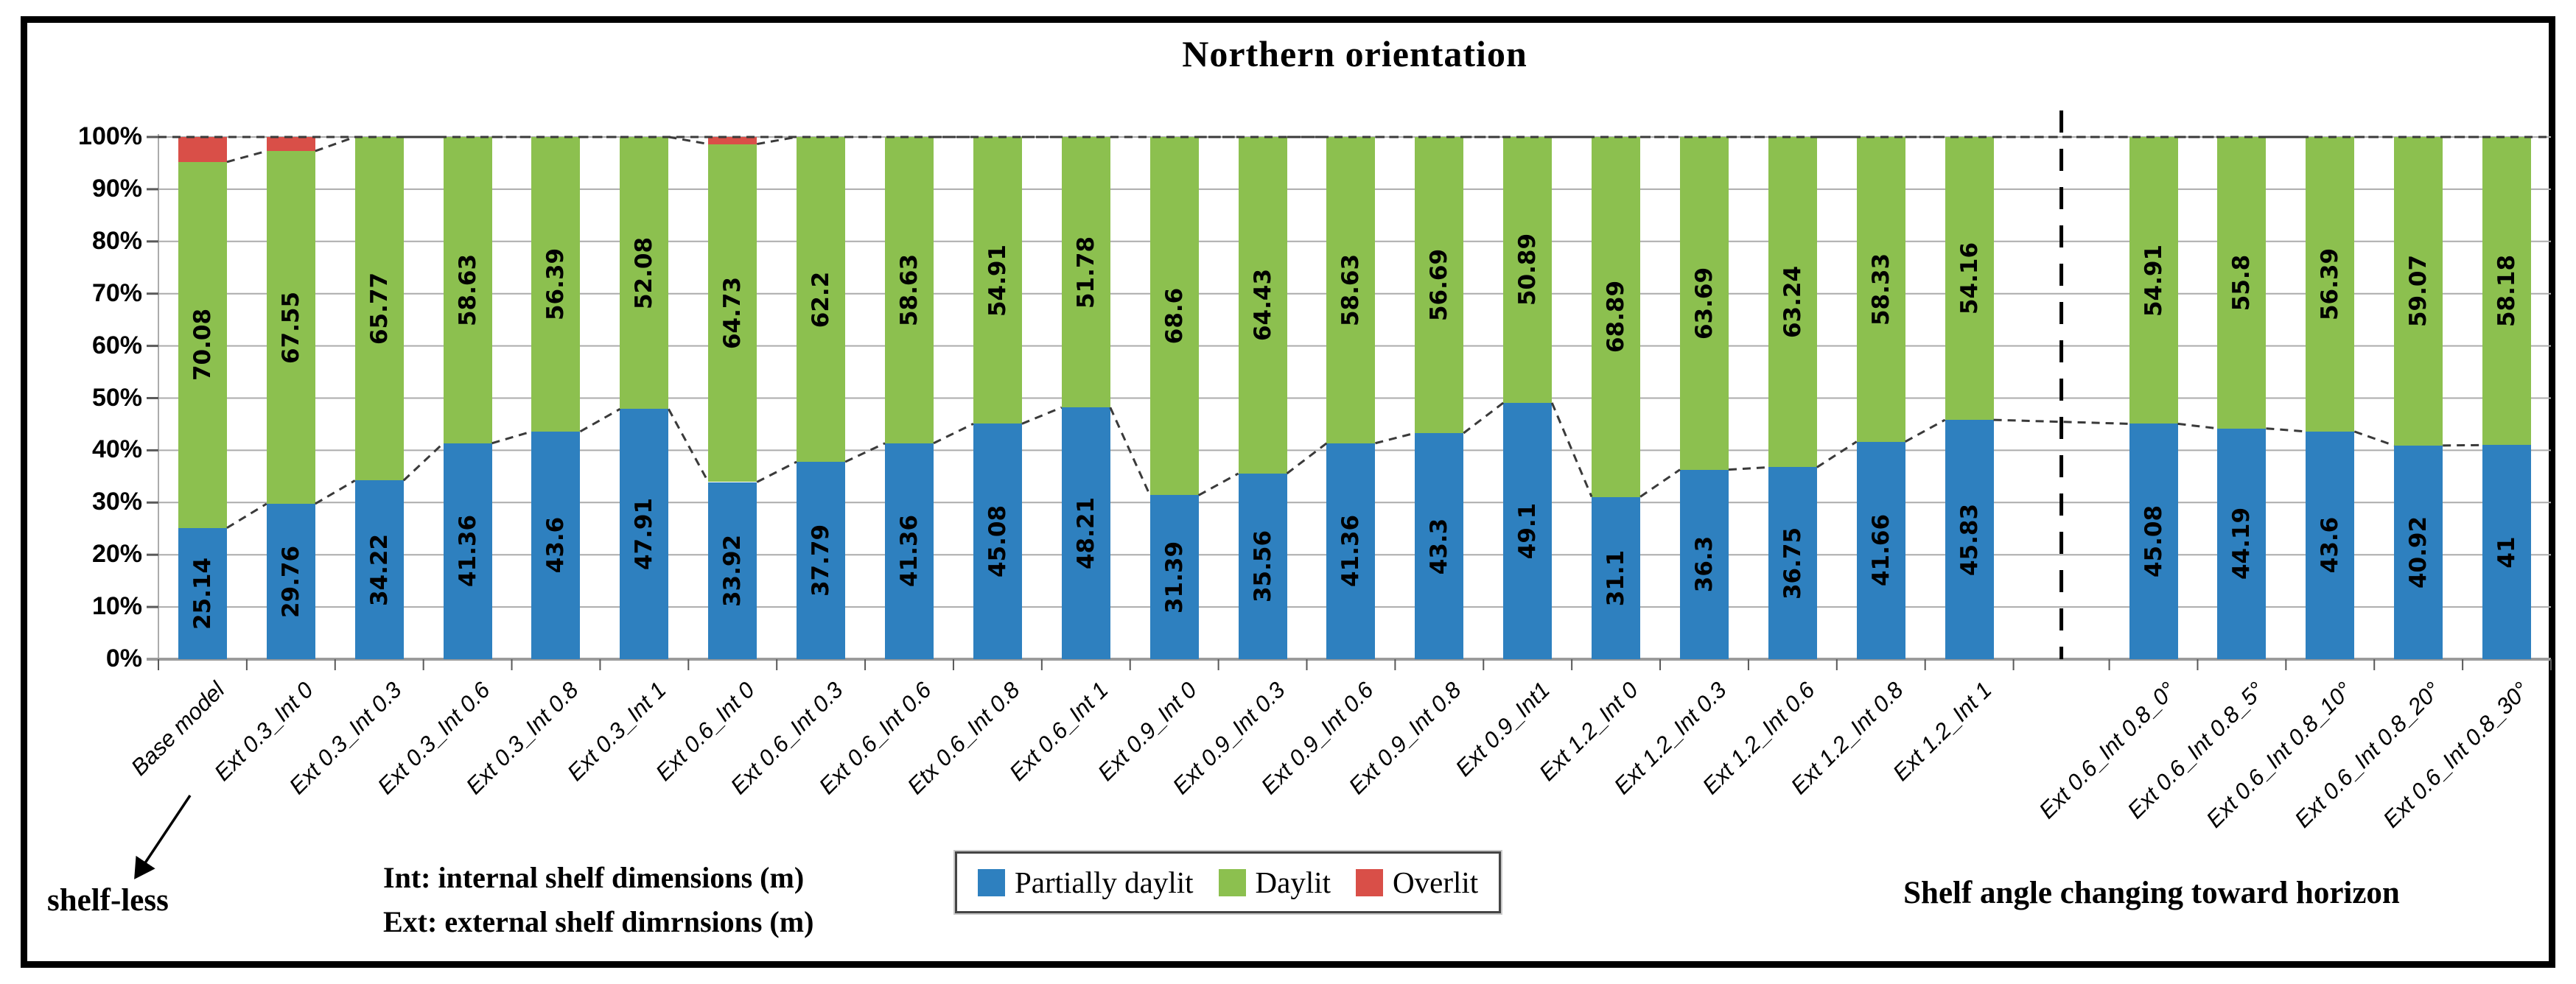  What do you see at coordinates (1104, 882) in the screenshot?
I see `legend-label: Partially daylit` at bounding box center [1104, 882].